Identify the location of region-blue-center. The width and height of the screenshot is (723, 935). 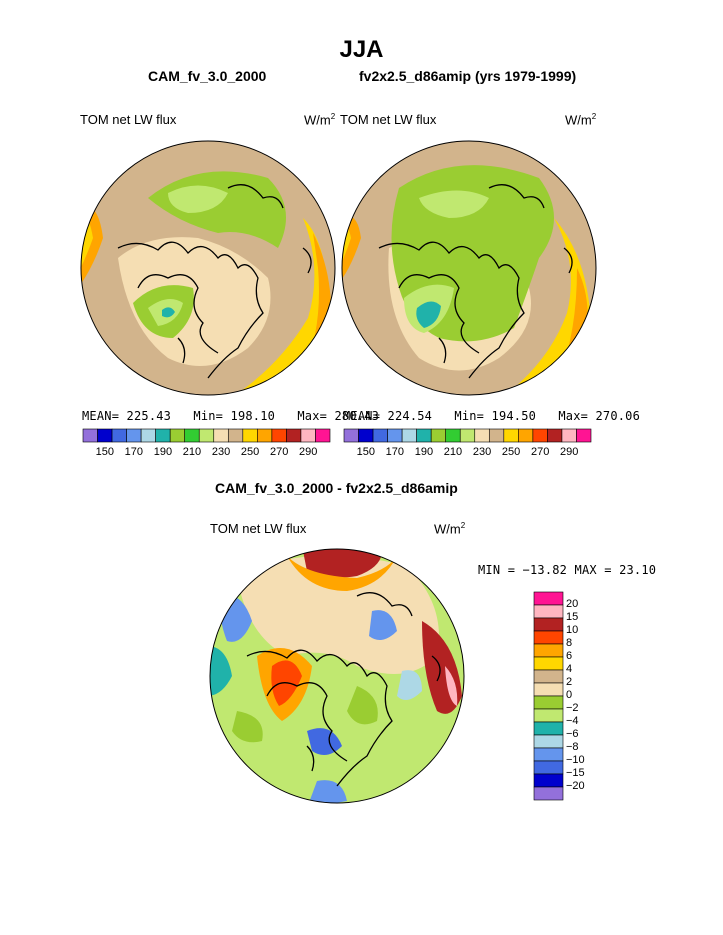
(324, 741).